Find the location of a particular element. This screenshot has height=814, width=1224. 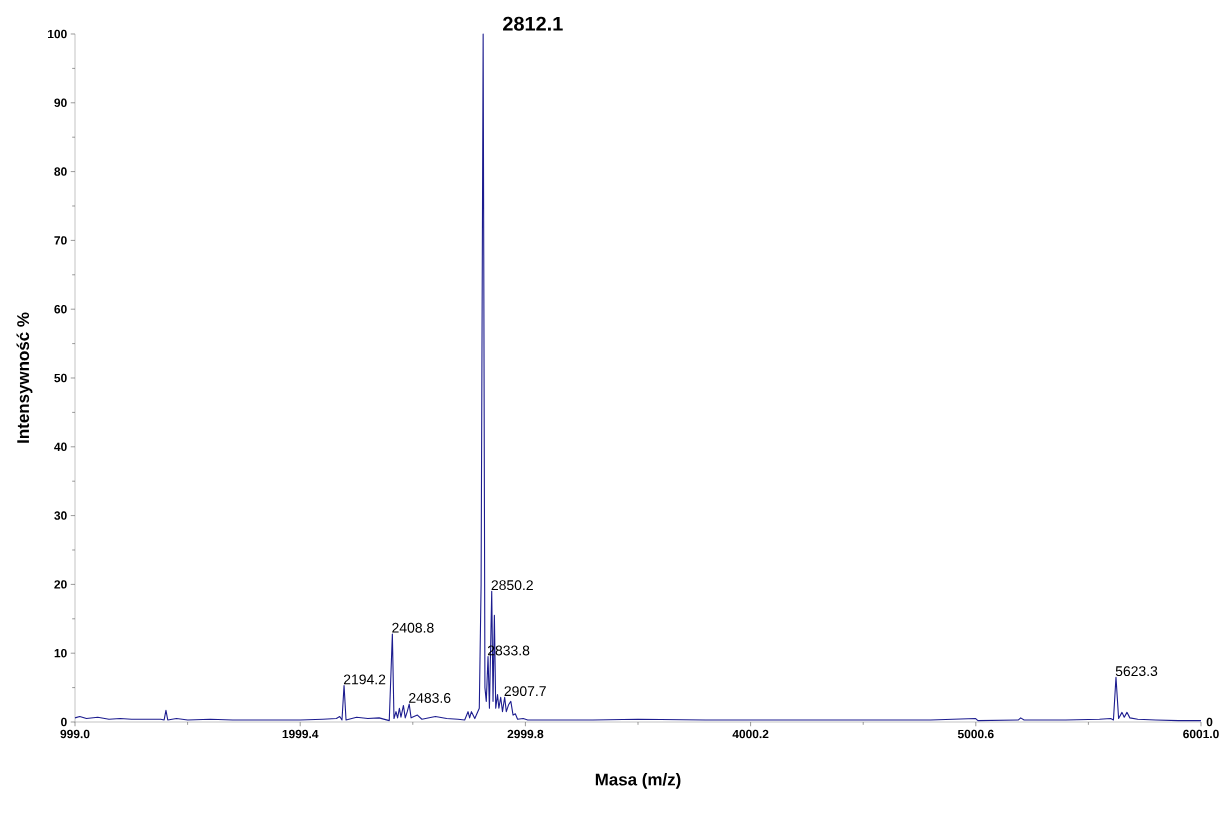

y-tick-label: 40 is located at coordinates (60, 447).